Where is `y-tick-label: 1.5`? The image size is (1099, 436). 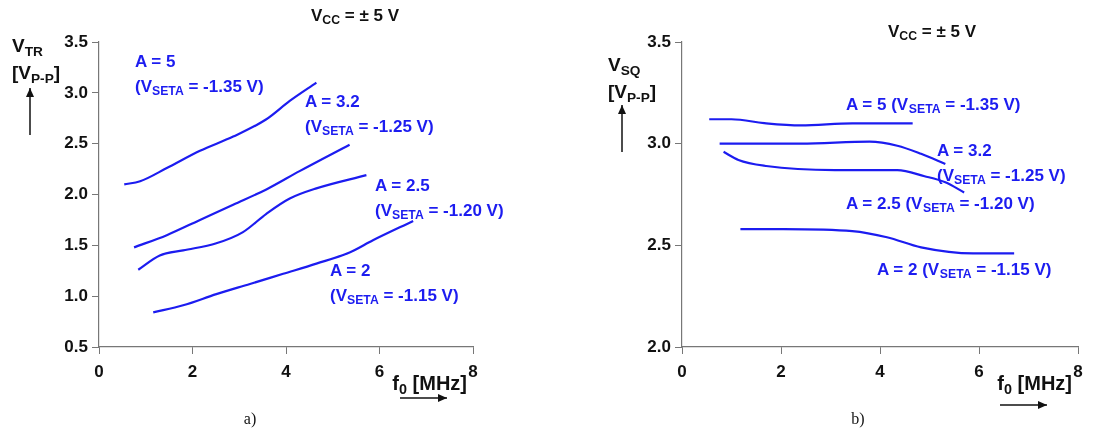
y-tick-label: 1.5 is located at coordinates (76, 245).